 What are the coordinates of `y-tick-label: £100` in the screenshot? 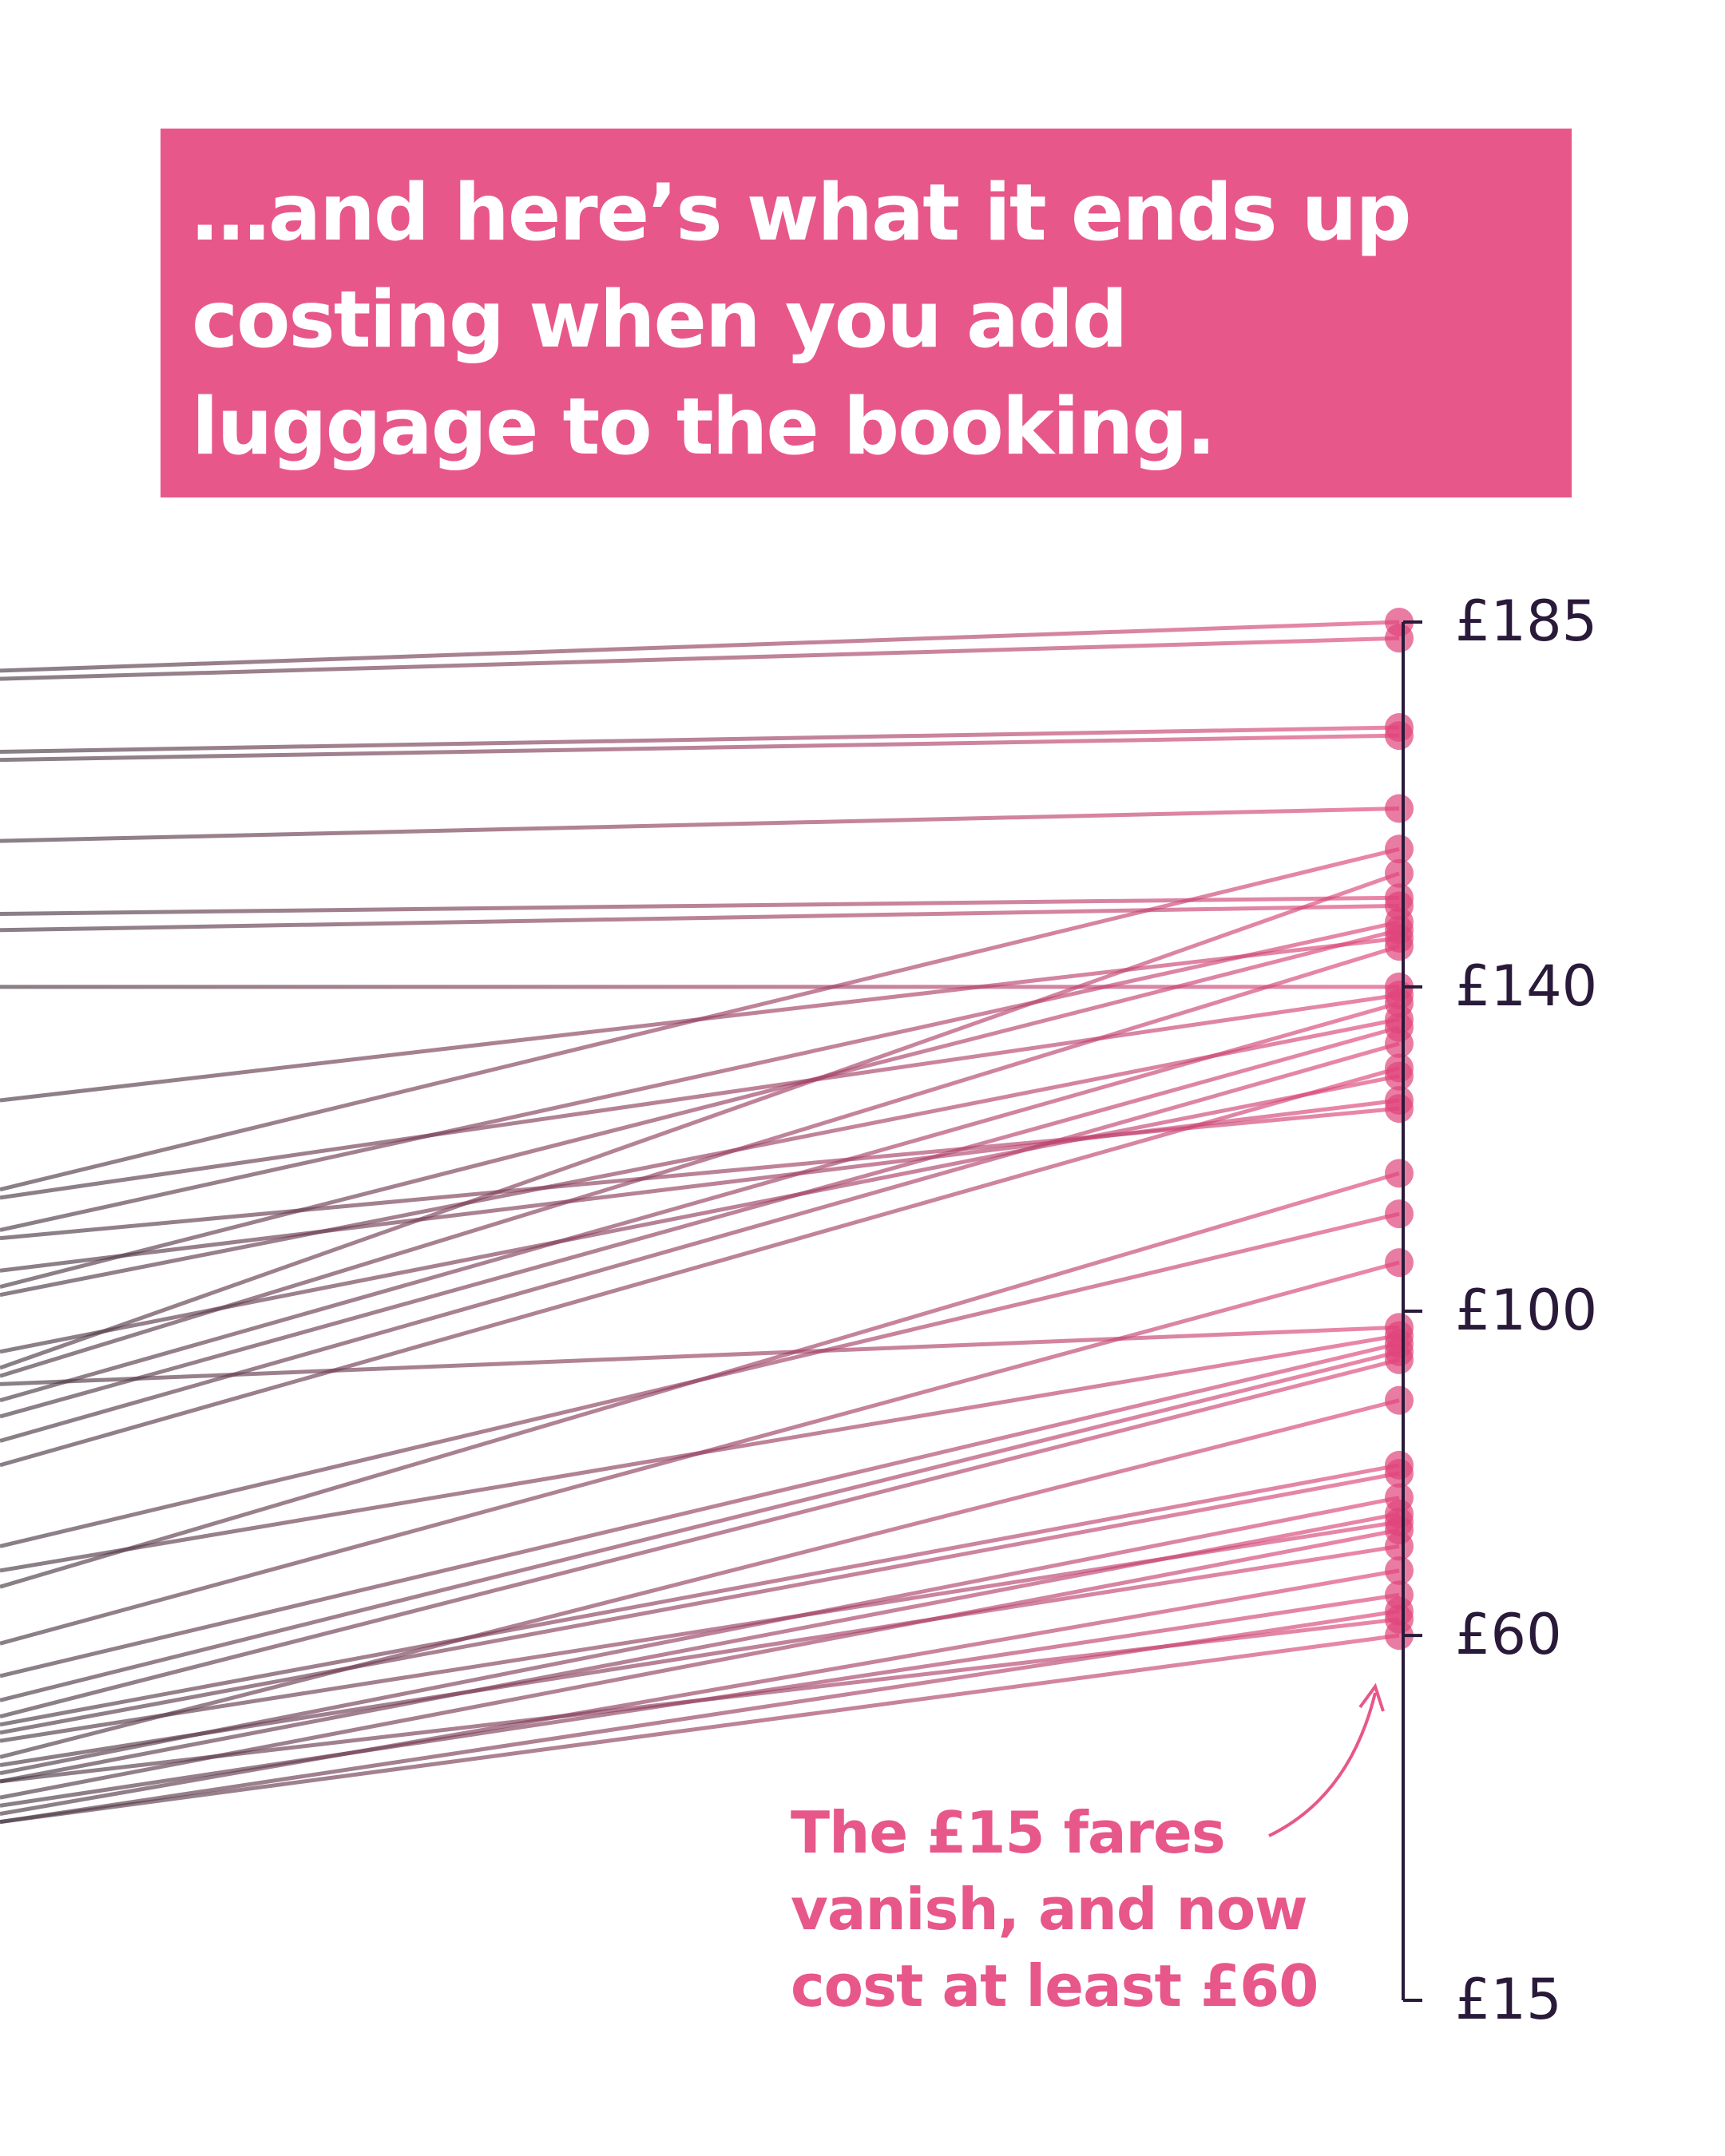 It's located at (1526, 1310).